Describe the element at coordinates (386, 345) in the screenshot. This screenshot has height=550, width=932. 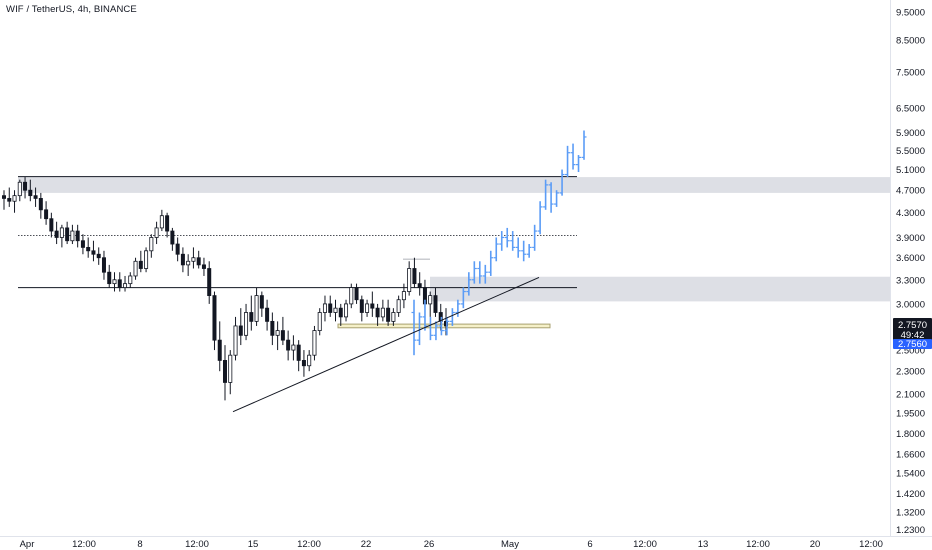
I see `trendline` at that location.